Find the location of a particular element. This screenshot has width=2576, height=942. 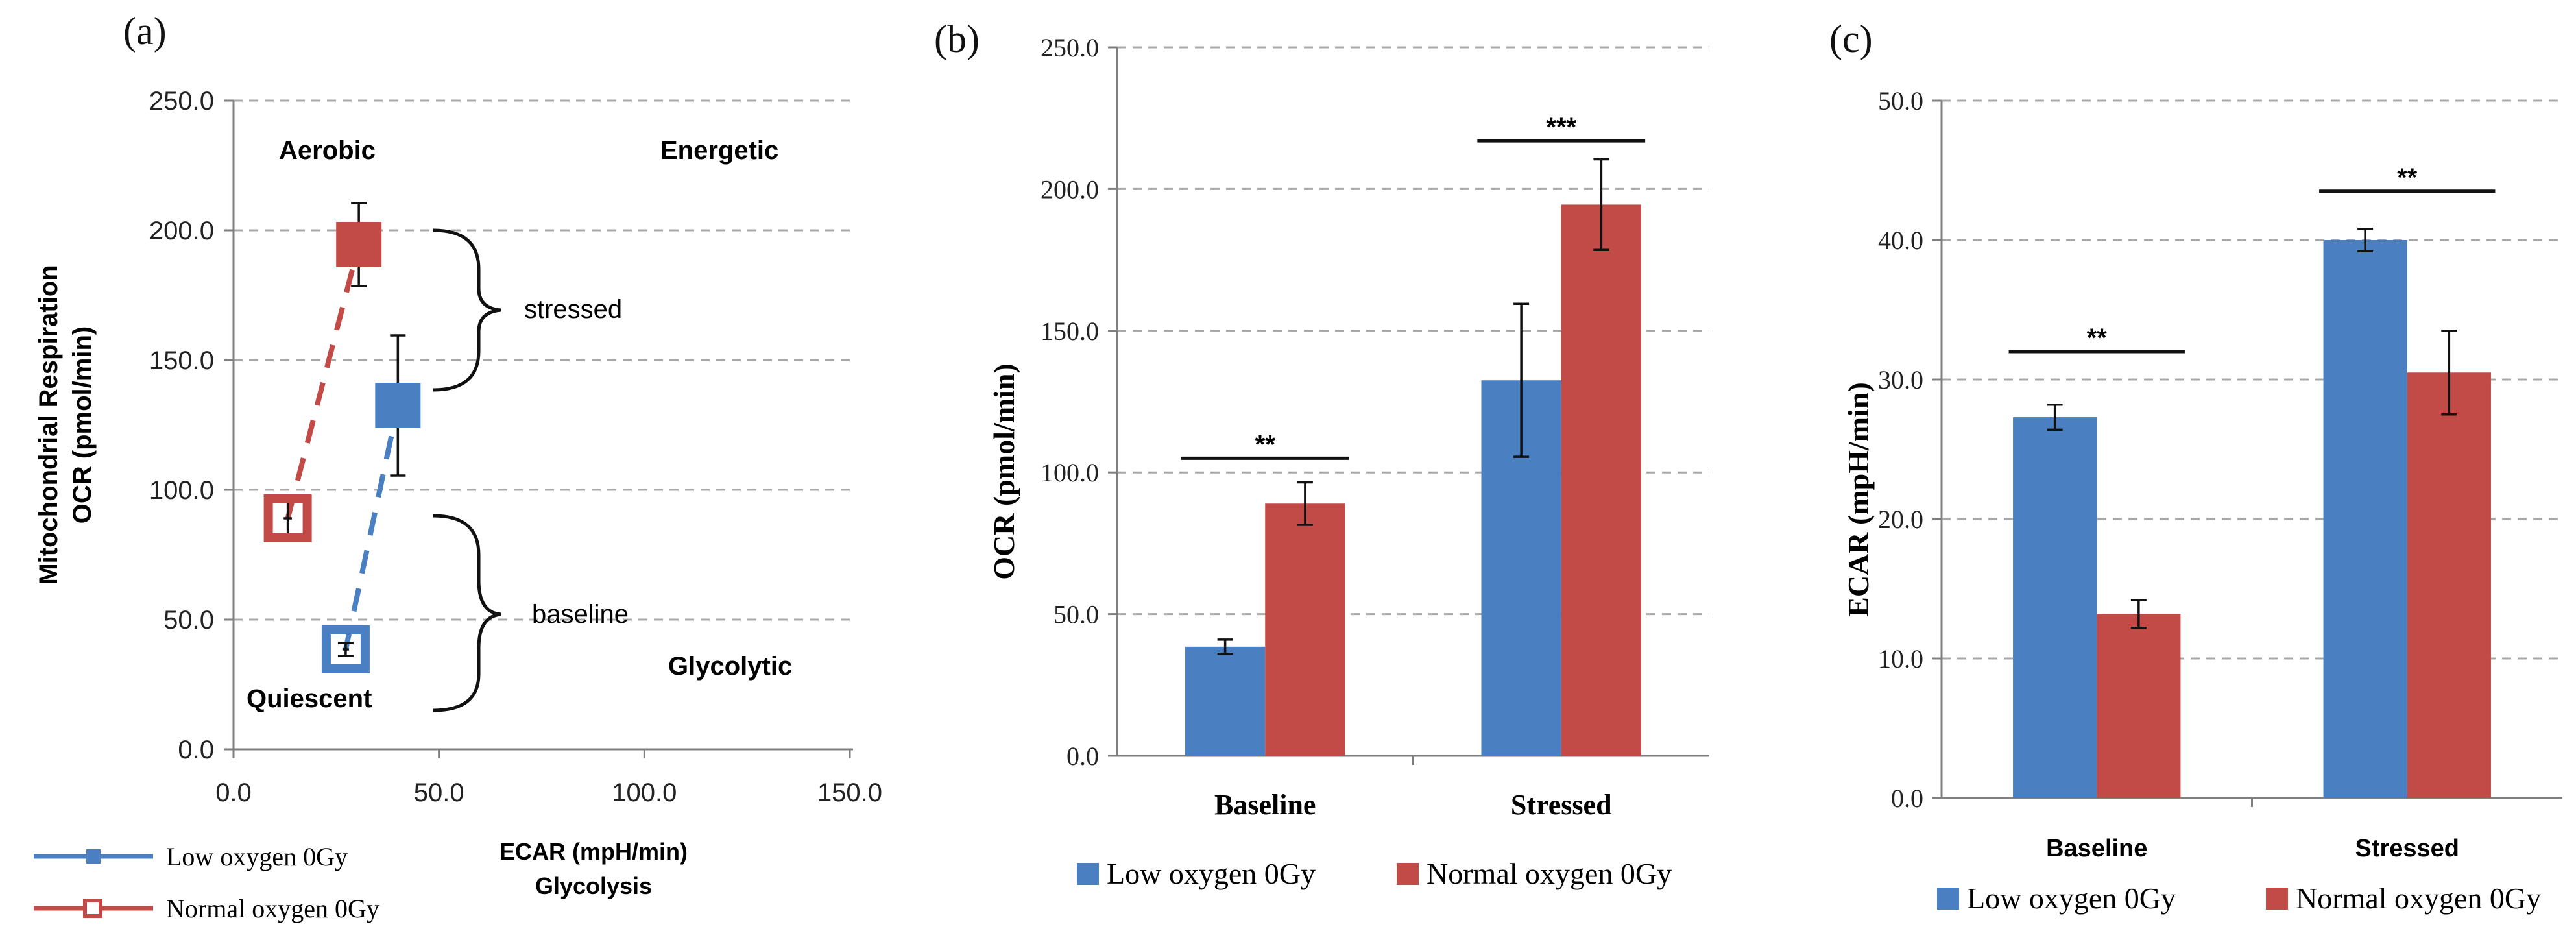

legend-low-marker is located at coordinates (93, 856).